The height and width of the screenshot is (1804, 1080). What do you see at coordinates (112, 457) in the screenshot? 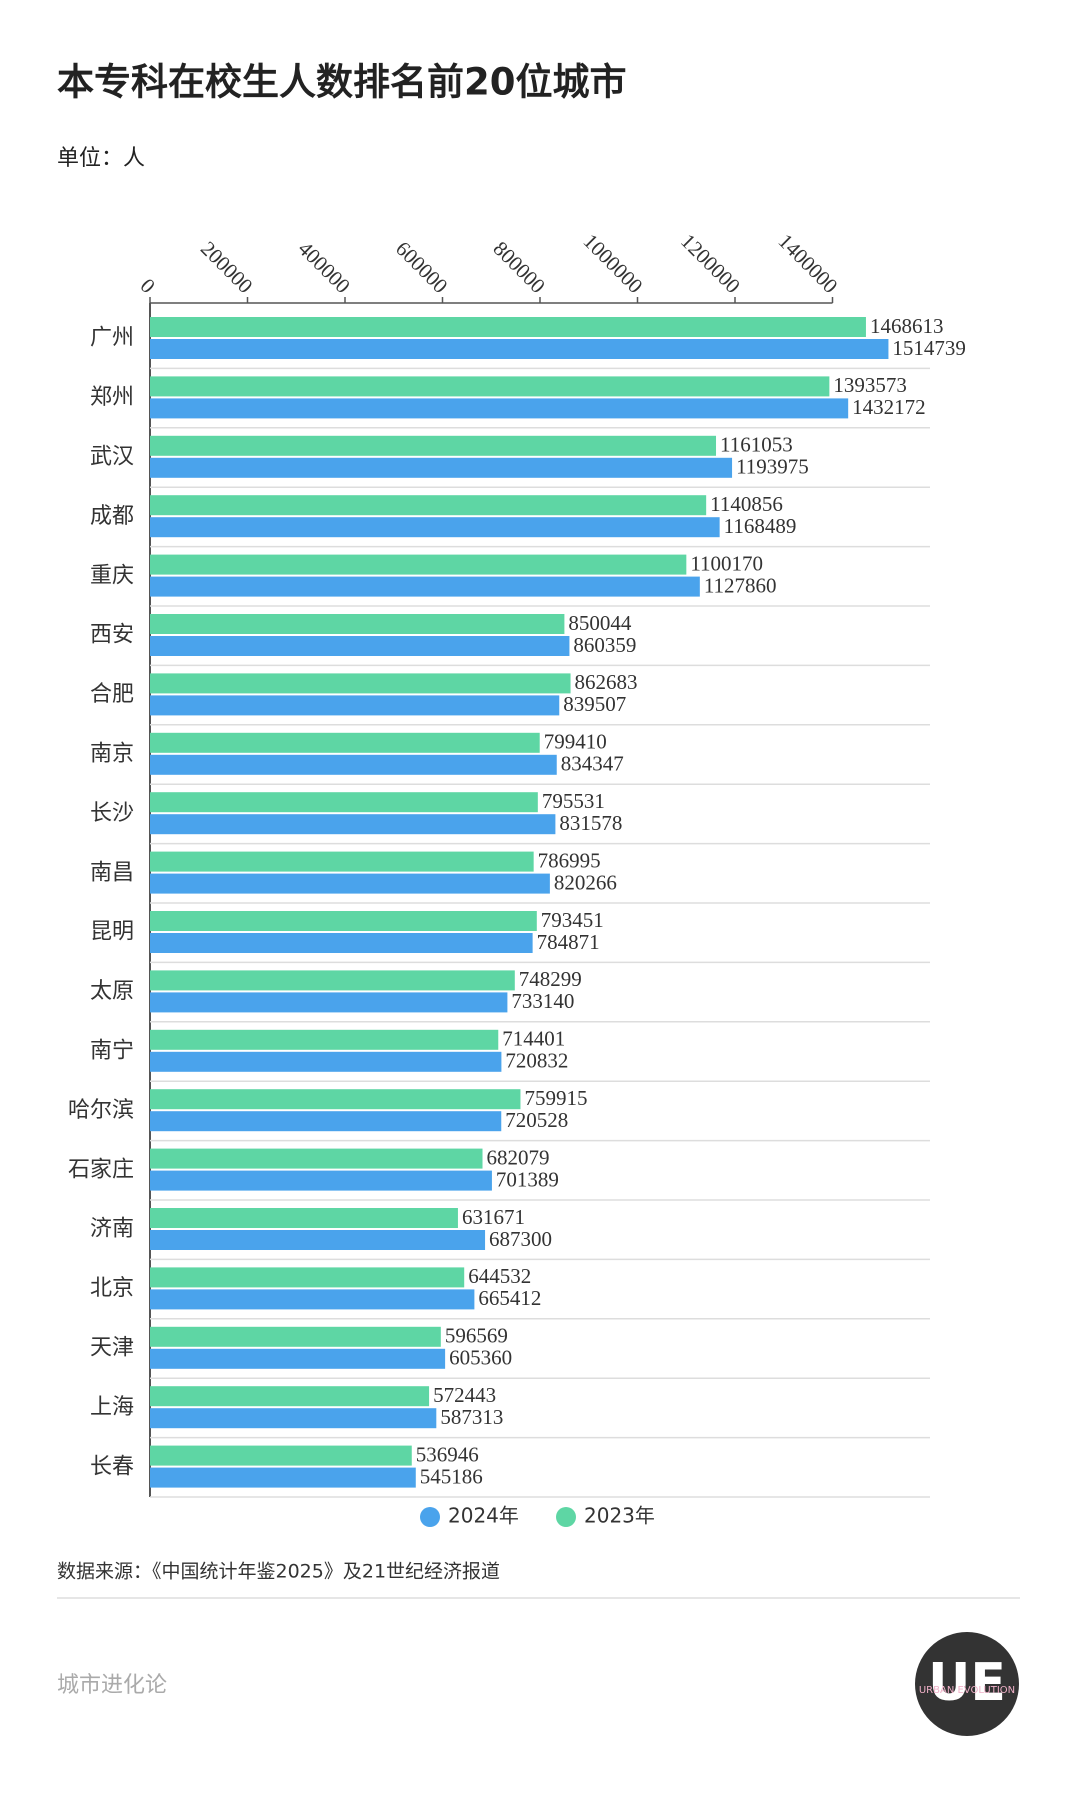
I see `y-tick-label: 武汉` at bounding box center [112, 457].